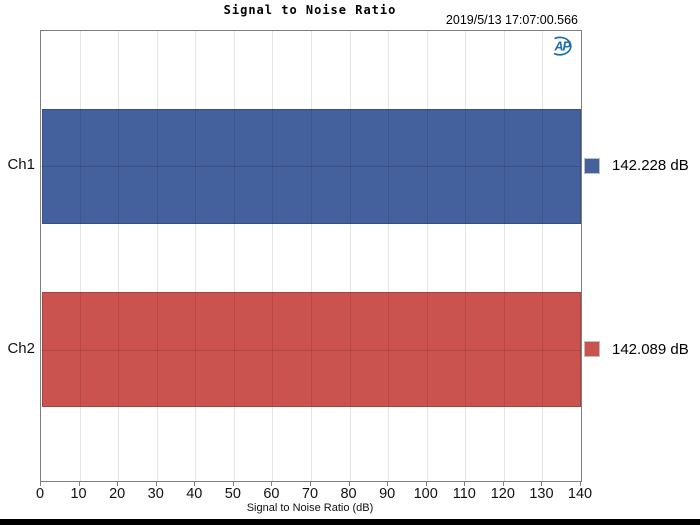 The width and height of the screenshot is (700, 525). I want to click on chart-title: Signal to Noise Ratio, so click(310, 10).